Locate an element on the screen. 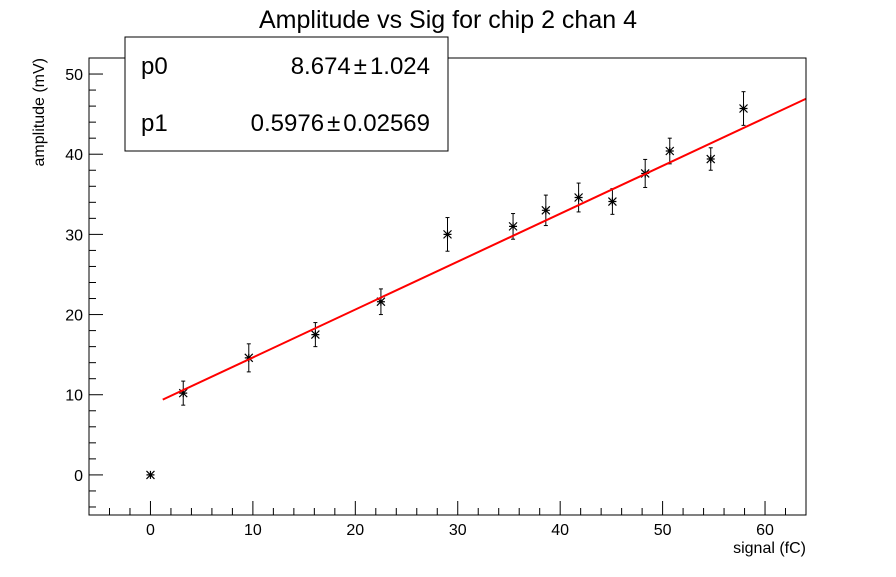 The height and width of the screenshot is (577, 896). x-tick-label: 40 is located at coordinates (560, 530).